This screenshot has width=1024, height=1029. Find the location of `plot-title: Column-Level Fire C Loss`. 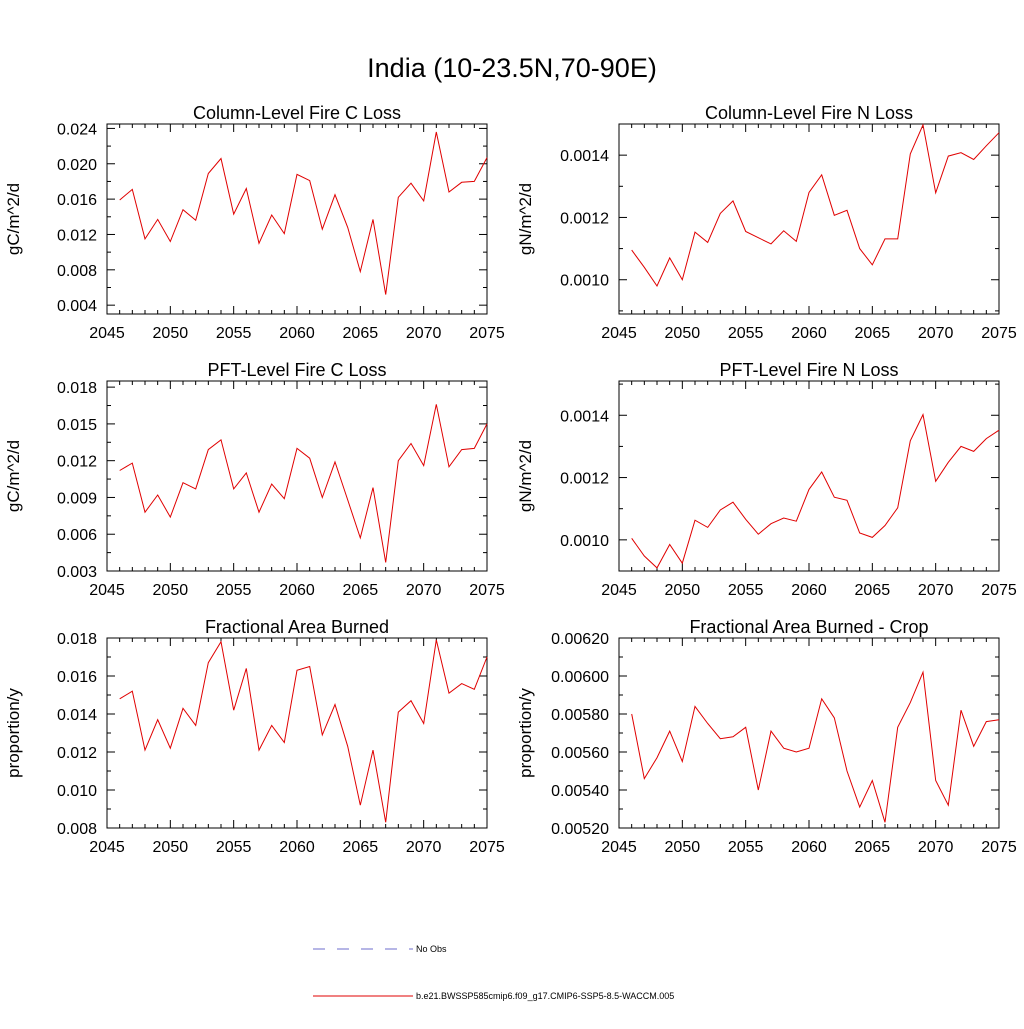

plot-title: Column-Level Fire C Loss is located at coordinates (297, 113).